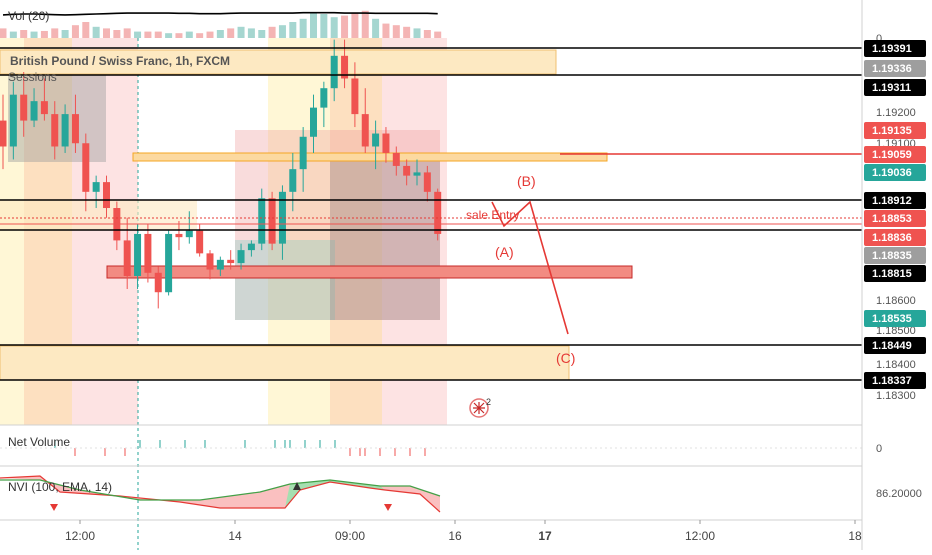 The image size is (932, 555). I want to click on price-label-value: 1.18815, so click(892, 274).